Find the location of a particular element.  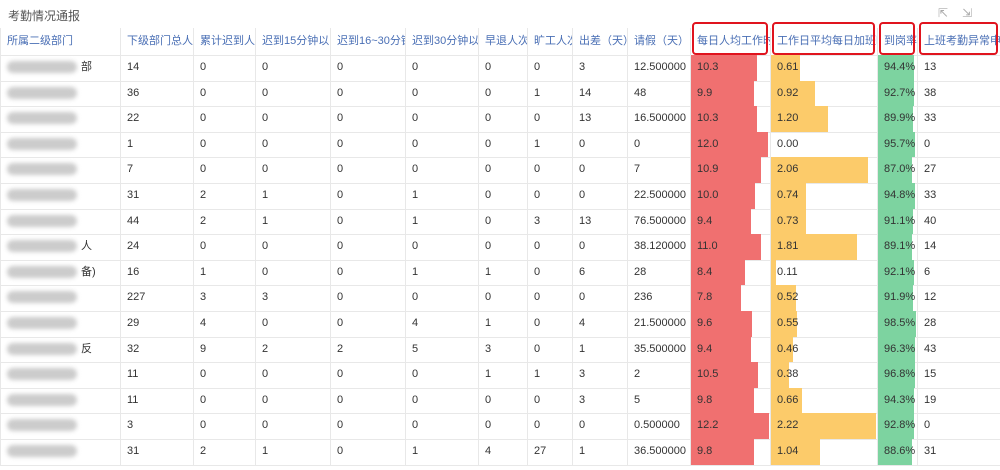

table-cell: 0.52 is located at coordinates (823, 298).